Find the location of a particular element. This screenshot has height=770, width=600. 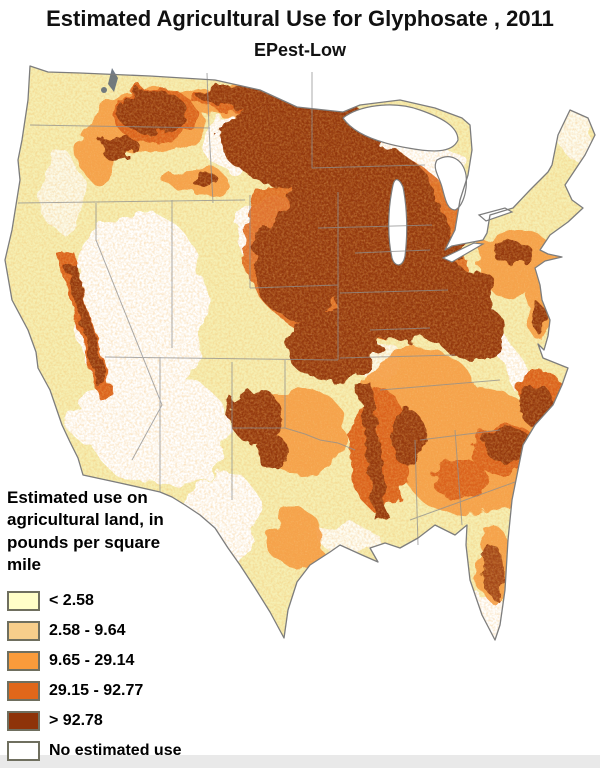

lake-superior-shape is located at coordinates (400, 128).